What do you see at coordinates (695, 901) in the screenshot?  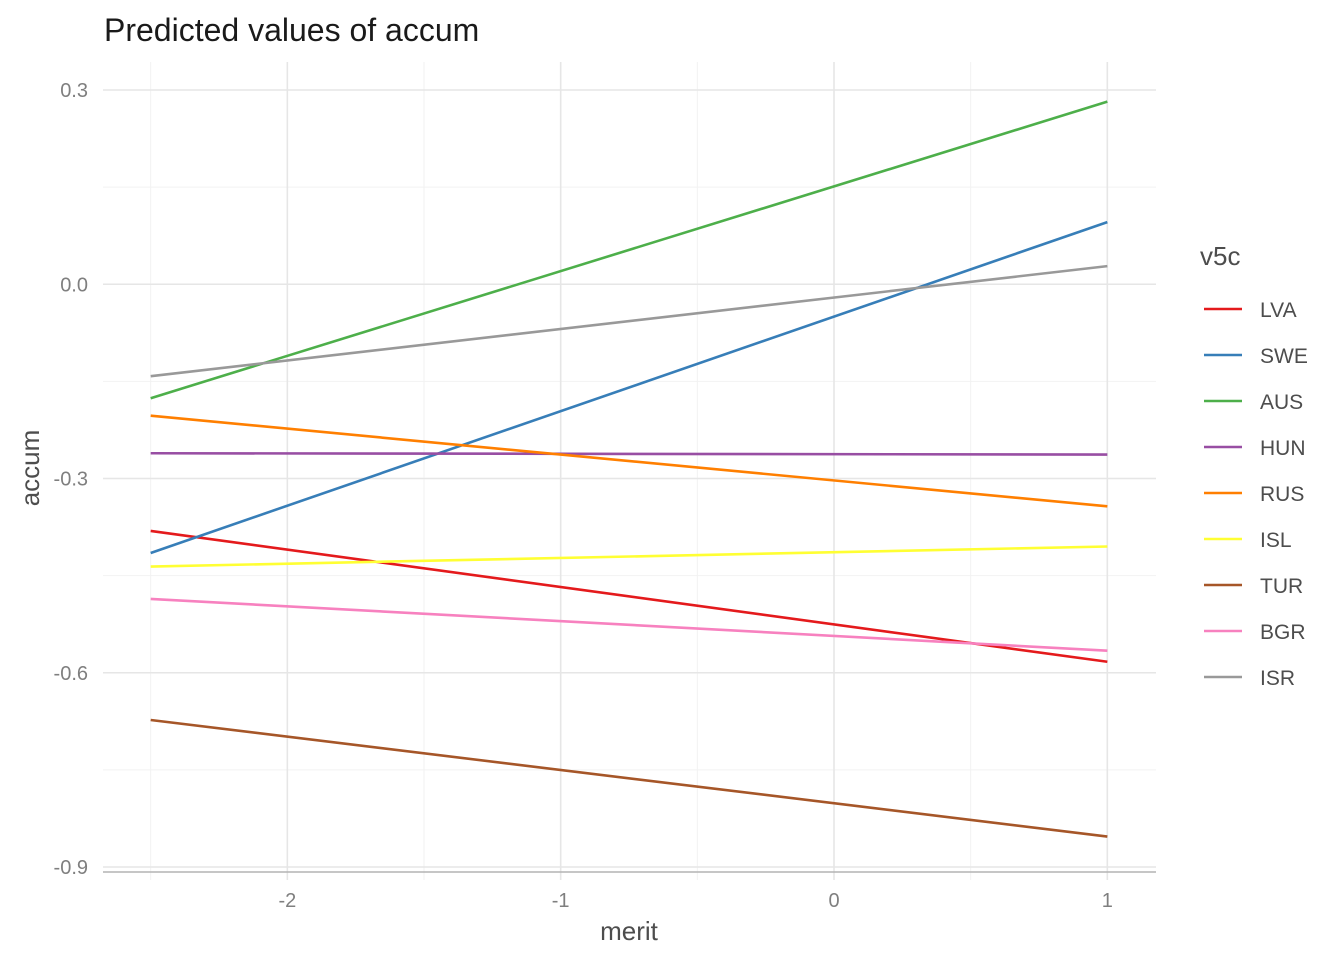 I see `x-tick-labels: -2 -1 0 1` at bounding box center [695, 901].